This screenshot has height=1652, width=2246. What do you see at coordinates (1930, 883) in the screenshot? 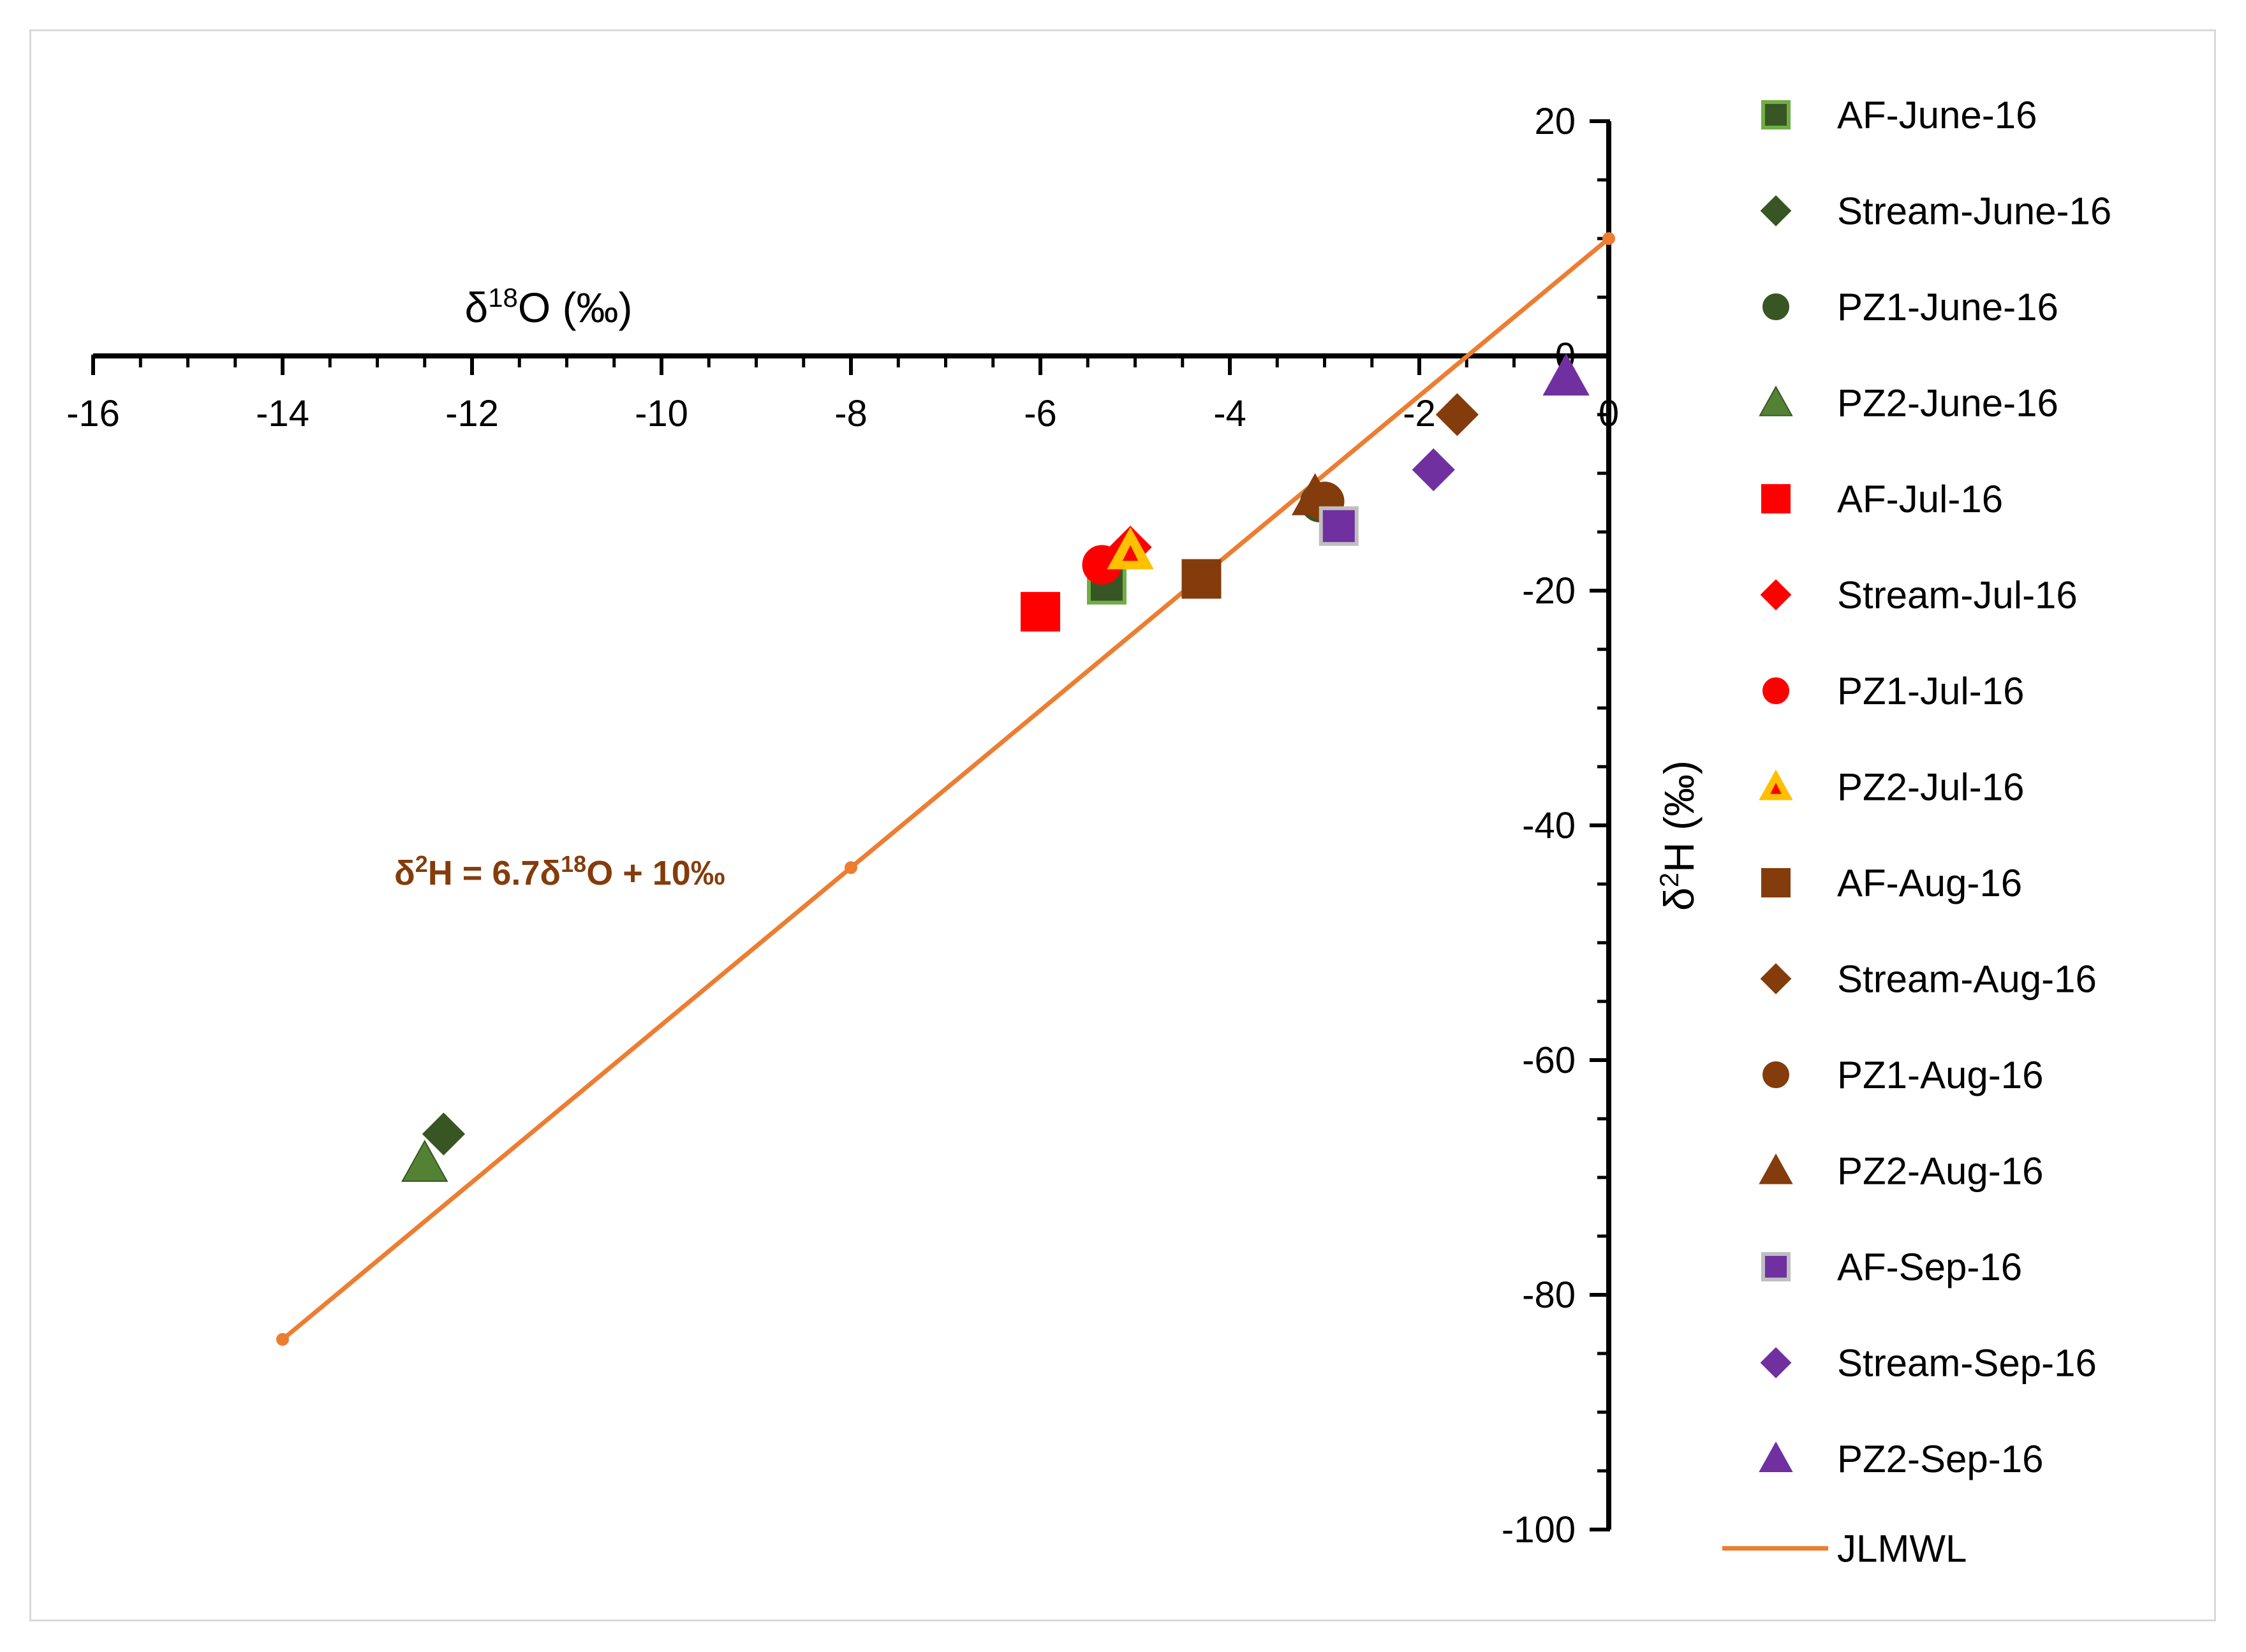
I see `legend-label-af-aug-16: AF-Aug-16` at bounding box center [1930, 883].